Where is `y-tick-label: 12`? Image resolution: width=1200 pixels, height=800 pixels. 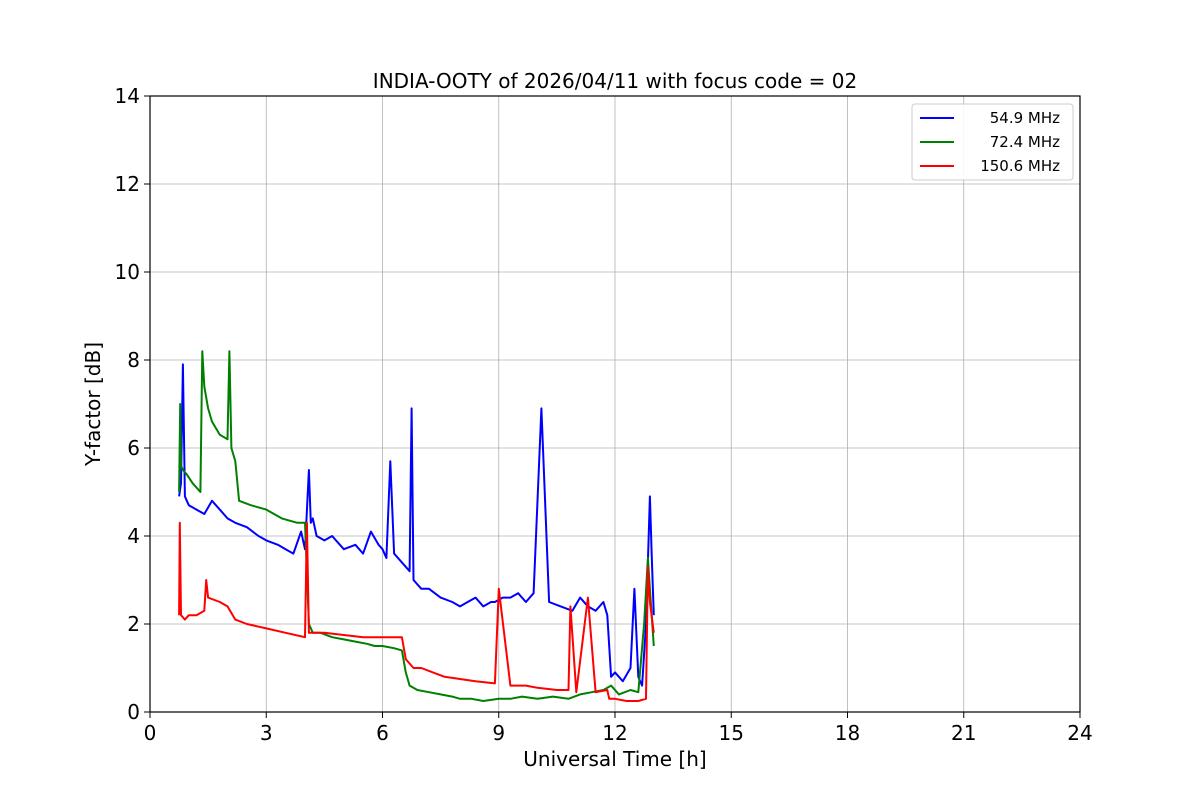
y-tick-label: 12 is located at coordinates (127, 184).